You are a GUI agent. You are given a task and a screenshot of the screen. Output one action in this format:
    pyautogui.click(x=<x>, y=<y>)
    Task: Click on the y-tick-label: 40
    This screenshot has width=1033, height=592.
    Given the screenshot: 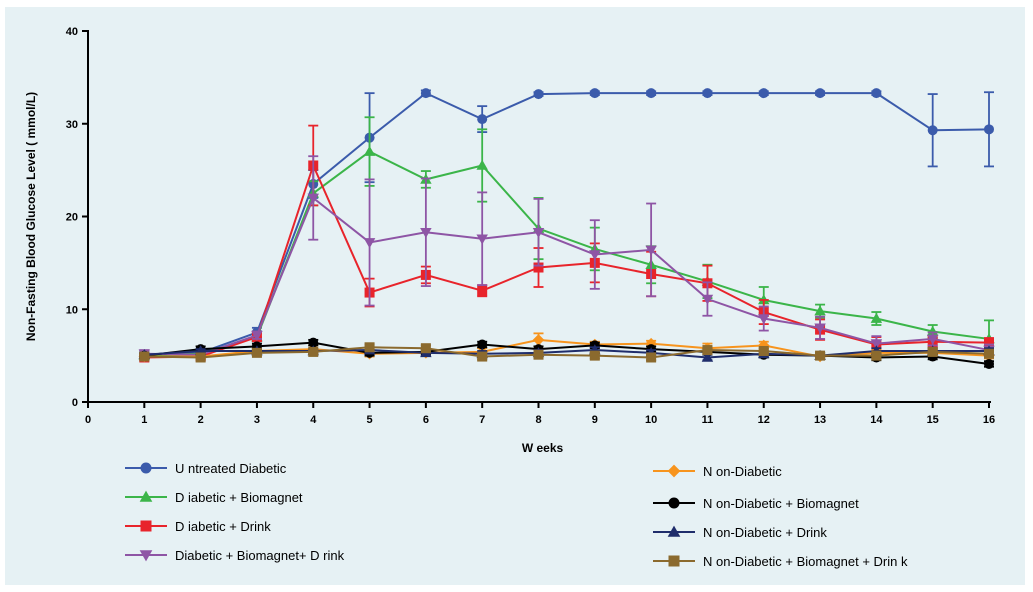 What is the action you would take?
    pyautogui.click(x=72, y=32)
    